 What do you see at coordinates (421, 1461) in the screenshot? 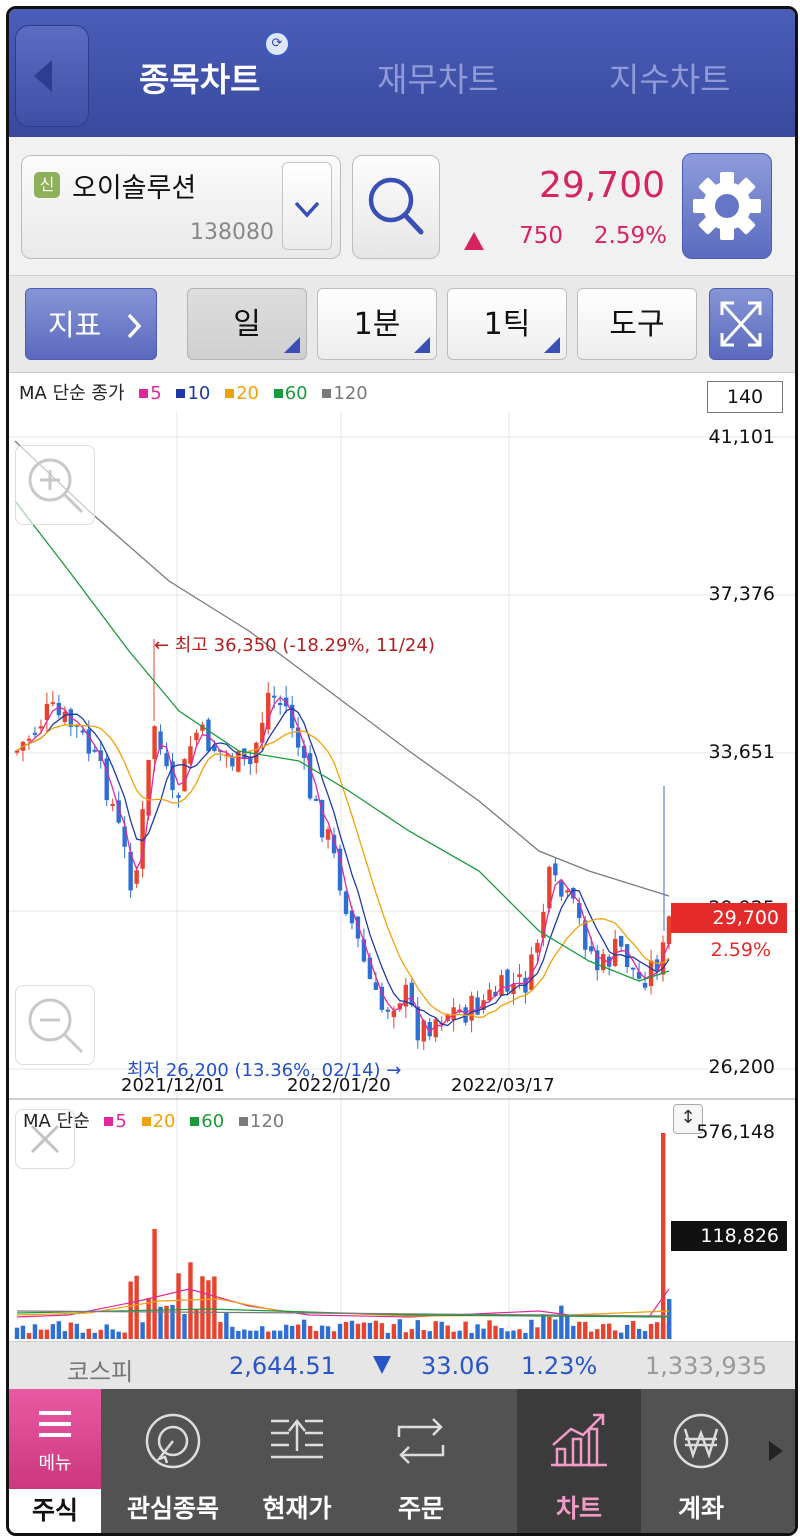
I see `nav-order: 주문` at bounding box center [421, 1461].